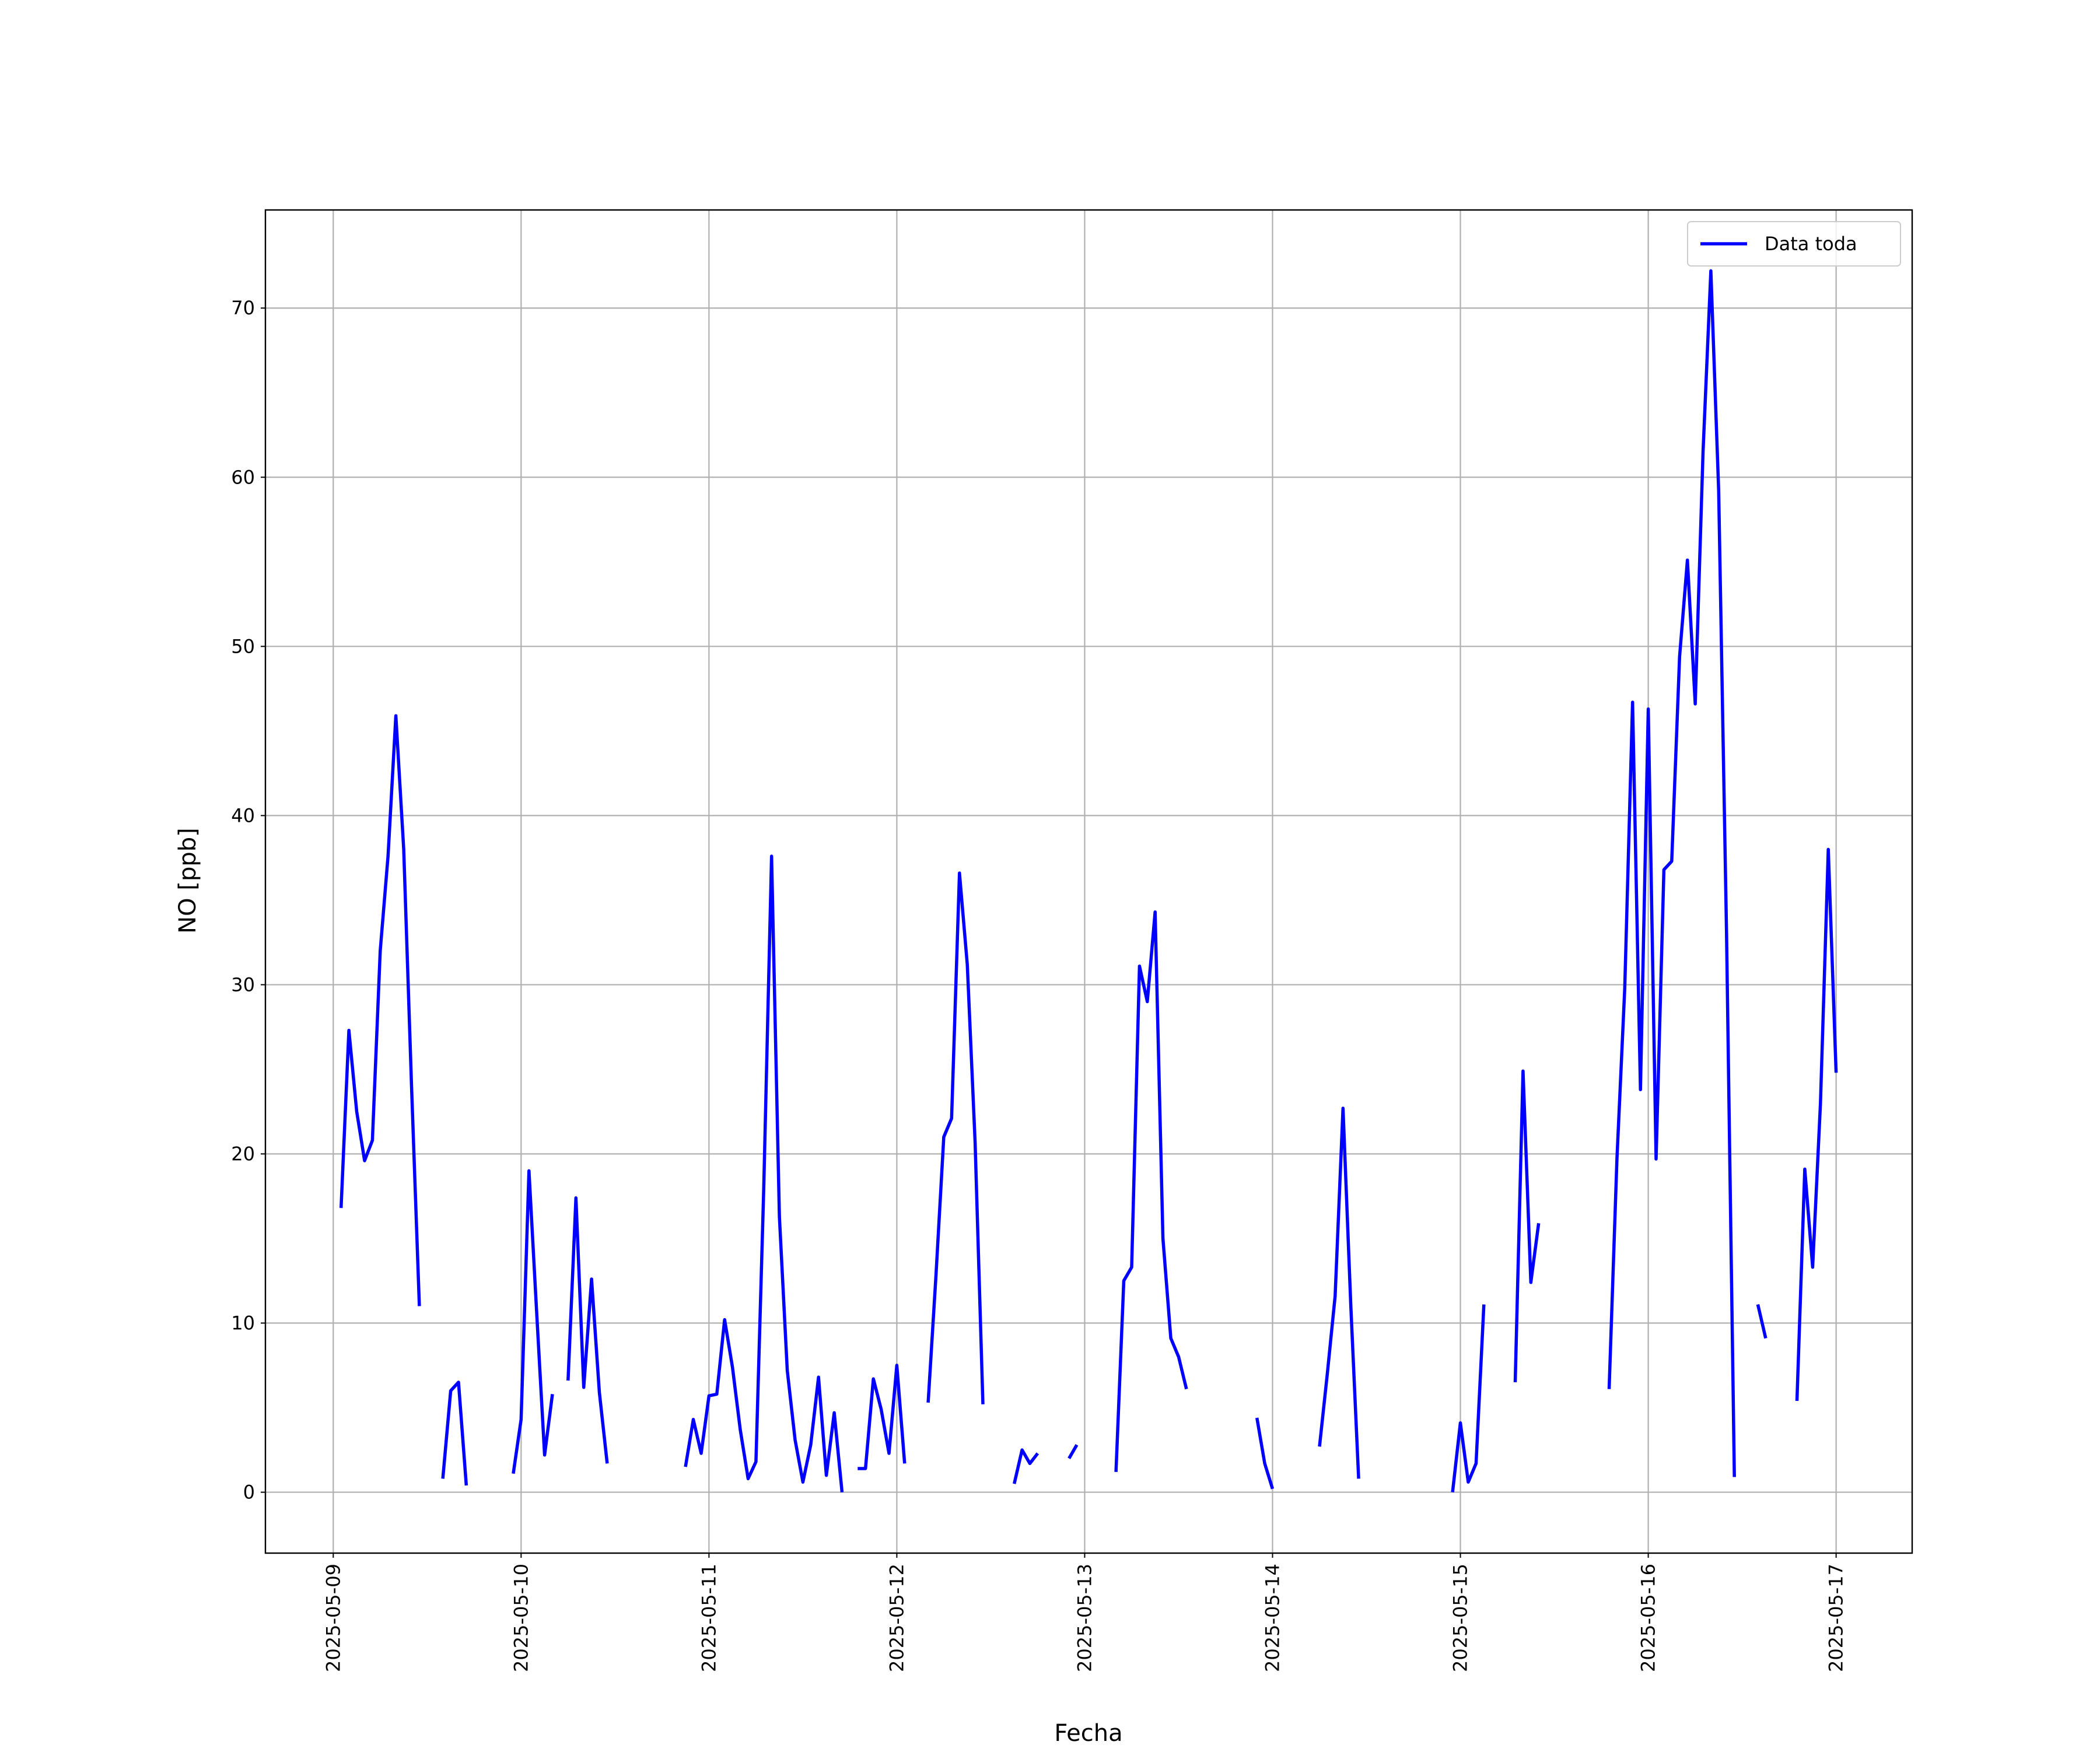 Image resolution: width=2100 pixels, height=1752 pixels. I want to click on legend-box, so click(1794, 244).